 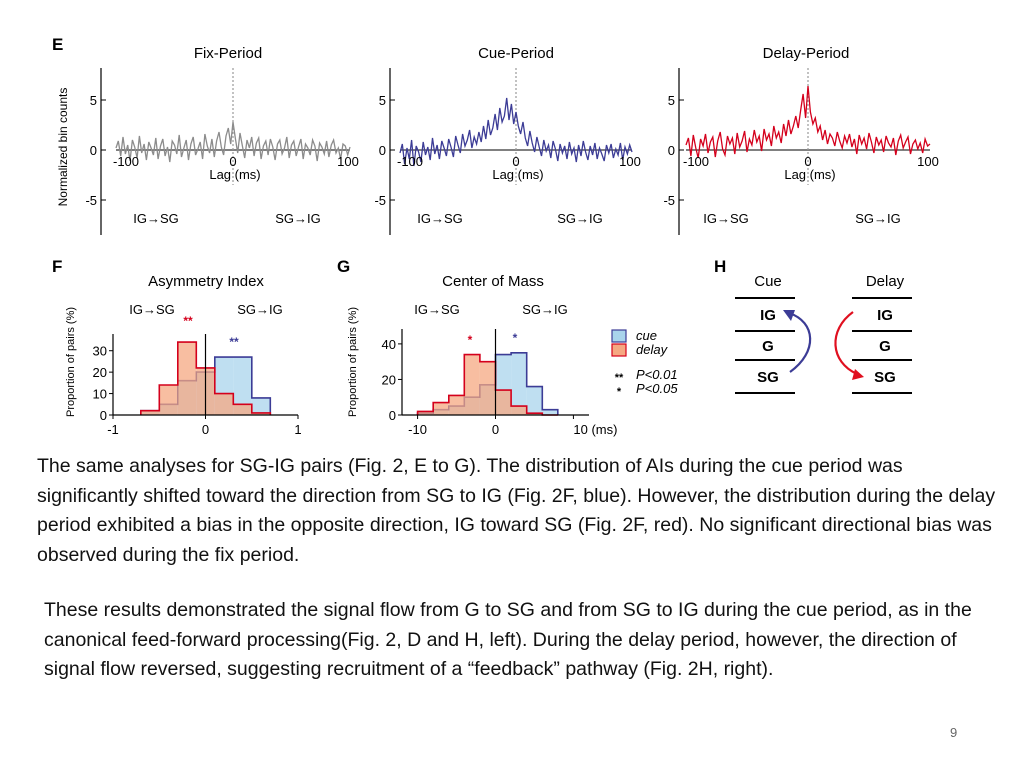 What do you see at coordinates (619, 392) in the screenshot?
I see `legend-p005-mark: *` at bounding box center [619, 392].